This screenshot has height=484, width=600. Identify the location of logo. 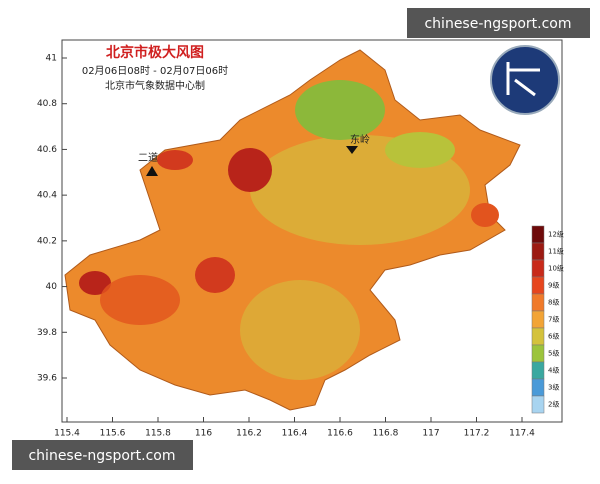
(525, 80).